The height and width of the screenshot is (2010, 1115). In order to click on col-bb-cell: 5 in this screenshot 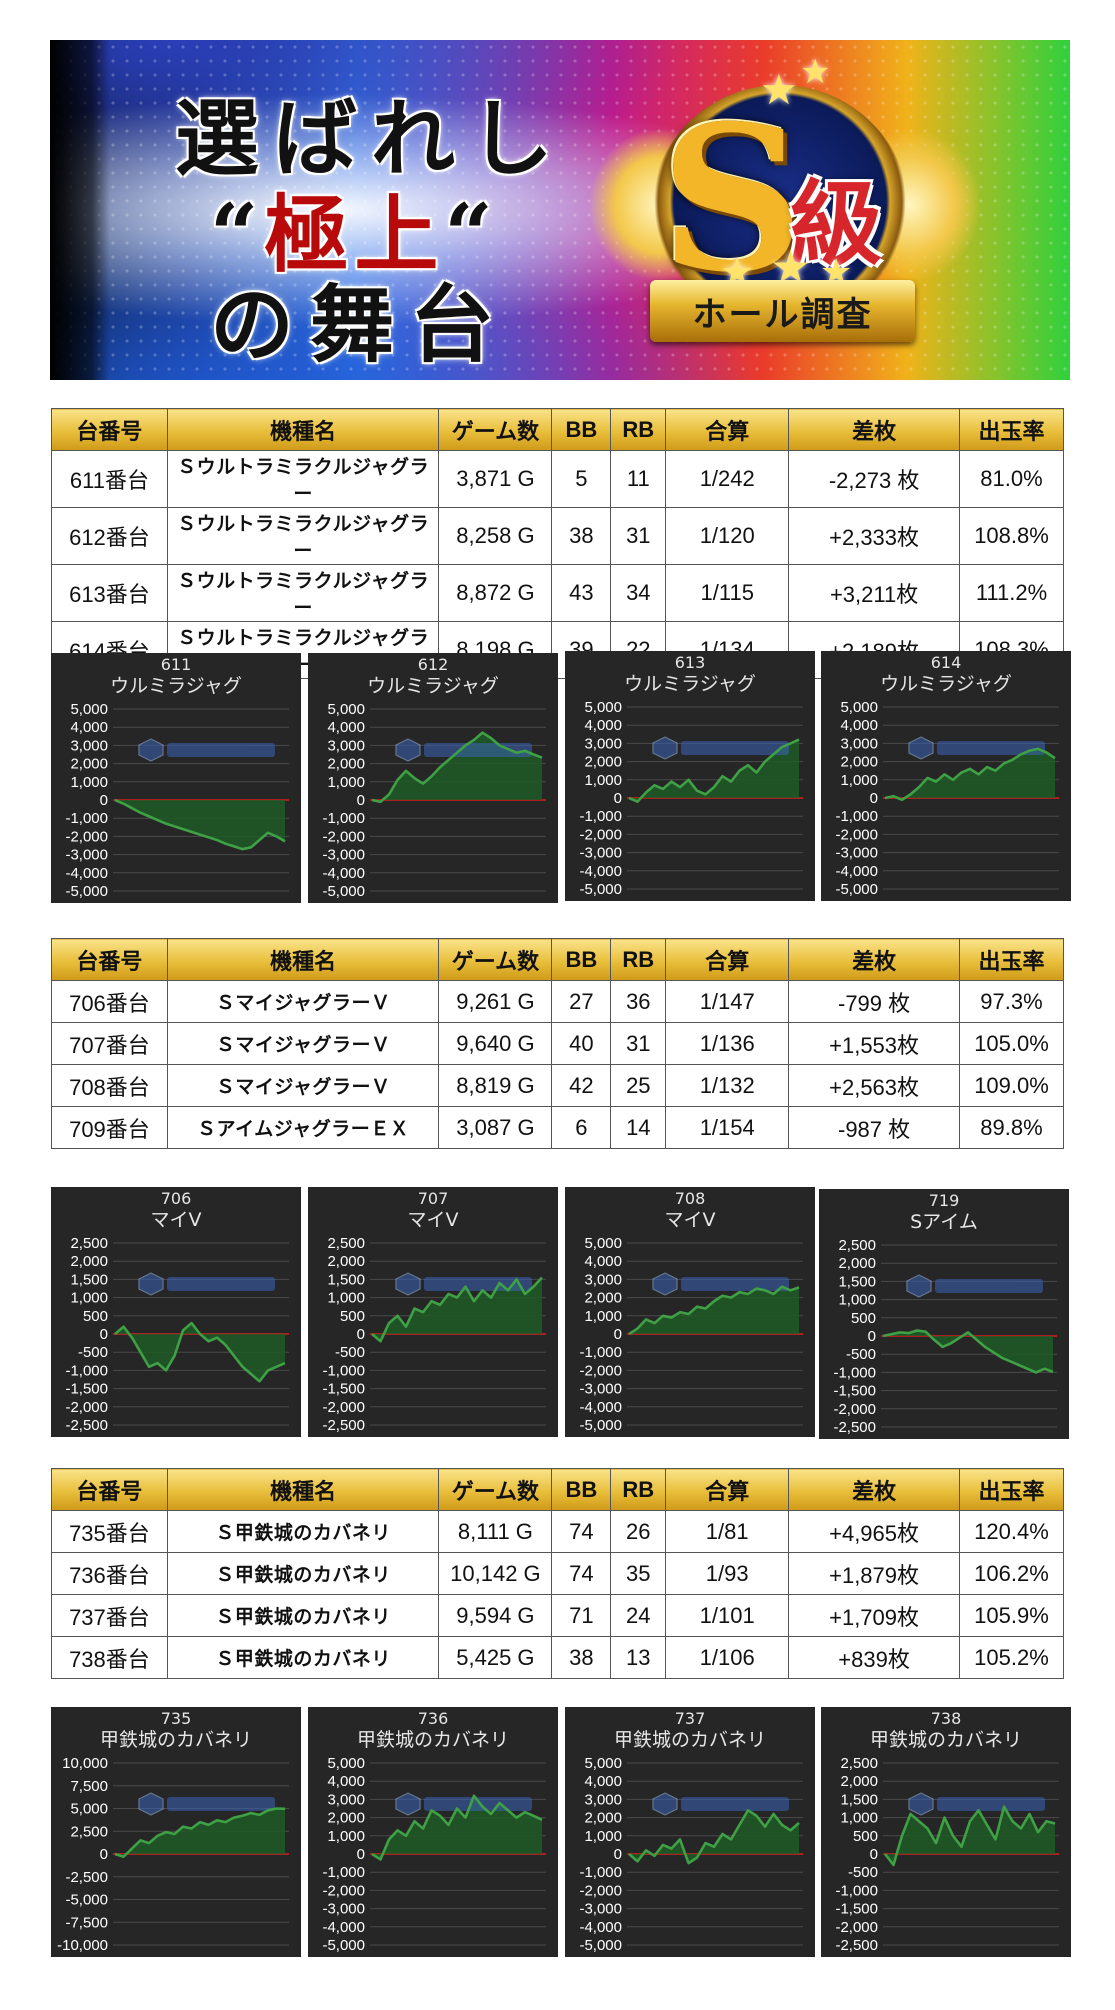, I will do `click(581, 479)`.